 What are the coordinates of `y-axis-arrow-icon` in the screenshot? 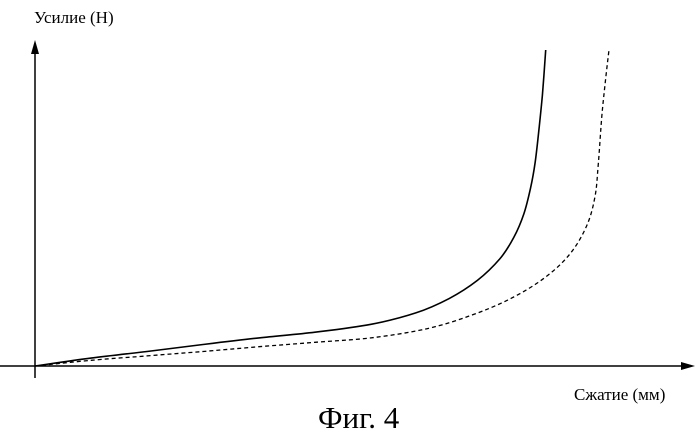 It's located at (35, 47).